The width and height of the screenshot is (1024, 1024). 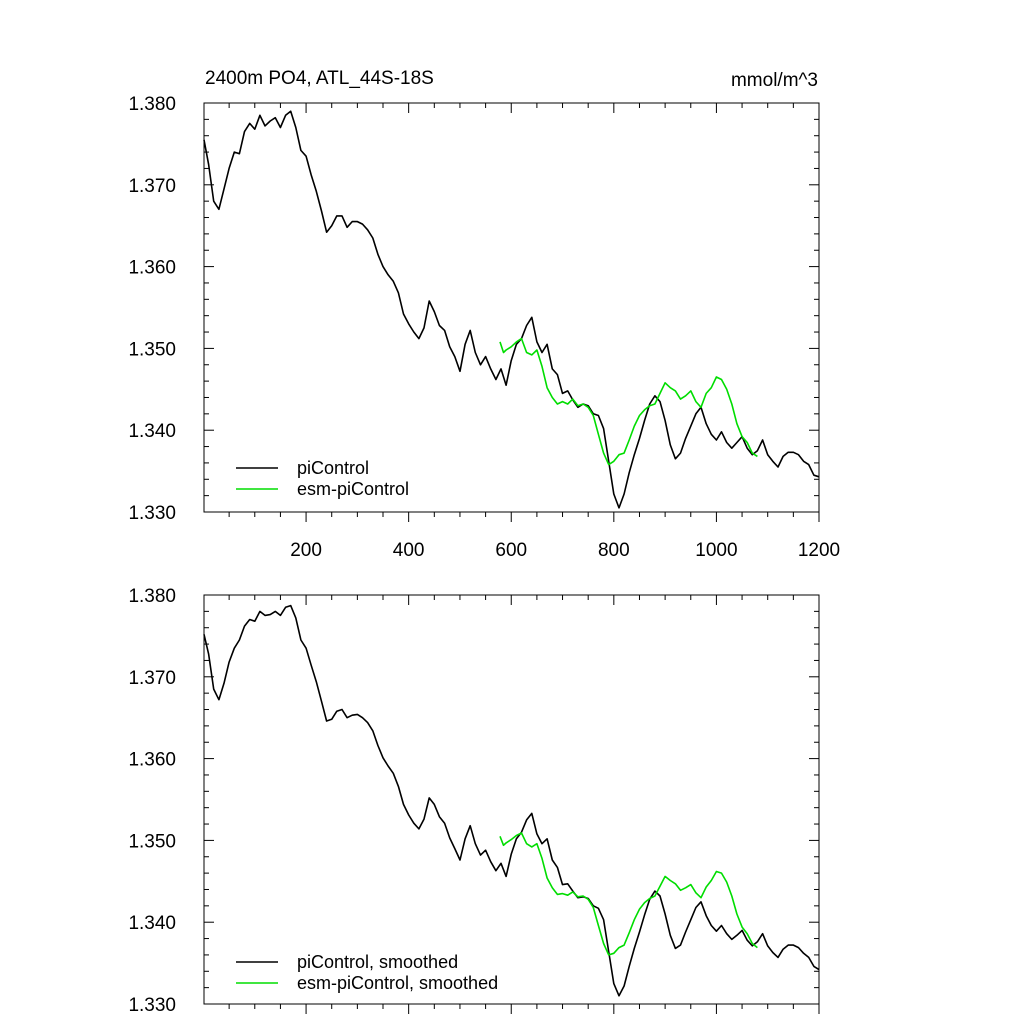 I want to click on x-tick-label: 200, so click(x=306, y=550).